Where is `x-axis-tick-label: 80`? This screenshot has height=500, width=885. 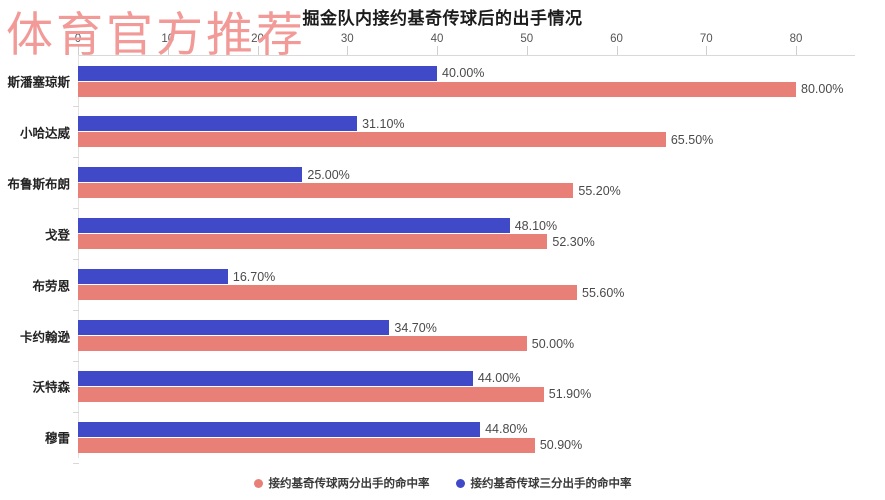 x-axis-tick-label: 80 is located at coordinates (796, 39).